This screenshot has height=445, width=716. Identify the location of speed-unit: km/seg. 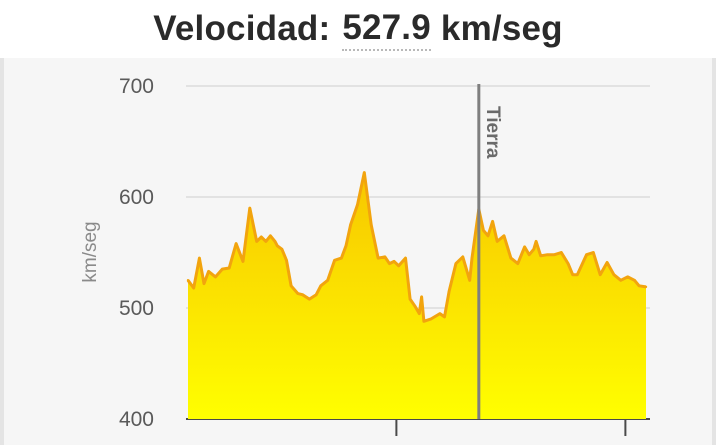
(501, 28).